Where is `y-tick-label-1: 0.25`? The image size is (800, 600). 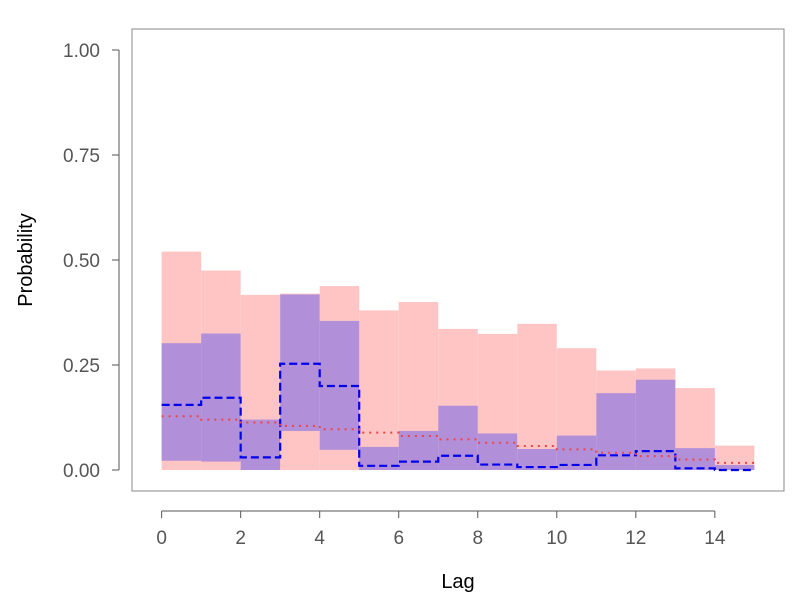
y-tick-label-1: 0.25 is located at coordinates (81, 366).